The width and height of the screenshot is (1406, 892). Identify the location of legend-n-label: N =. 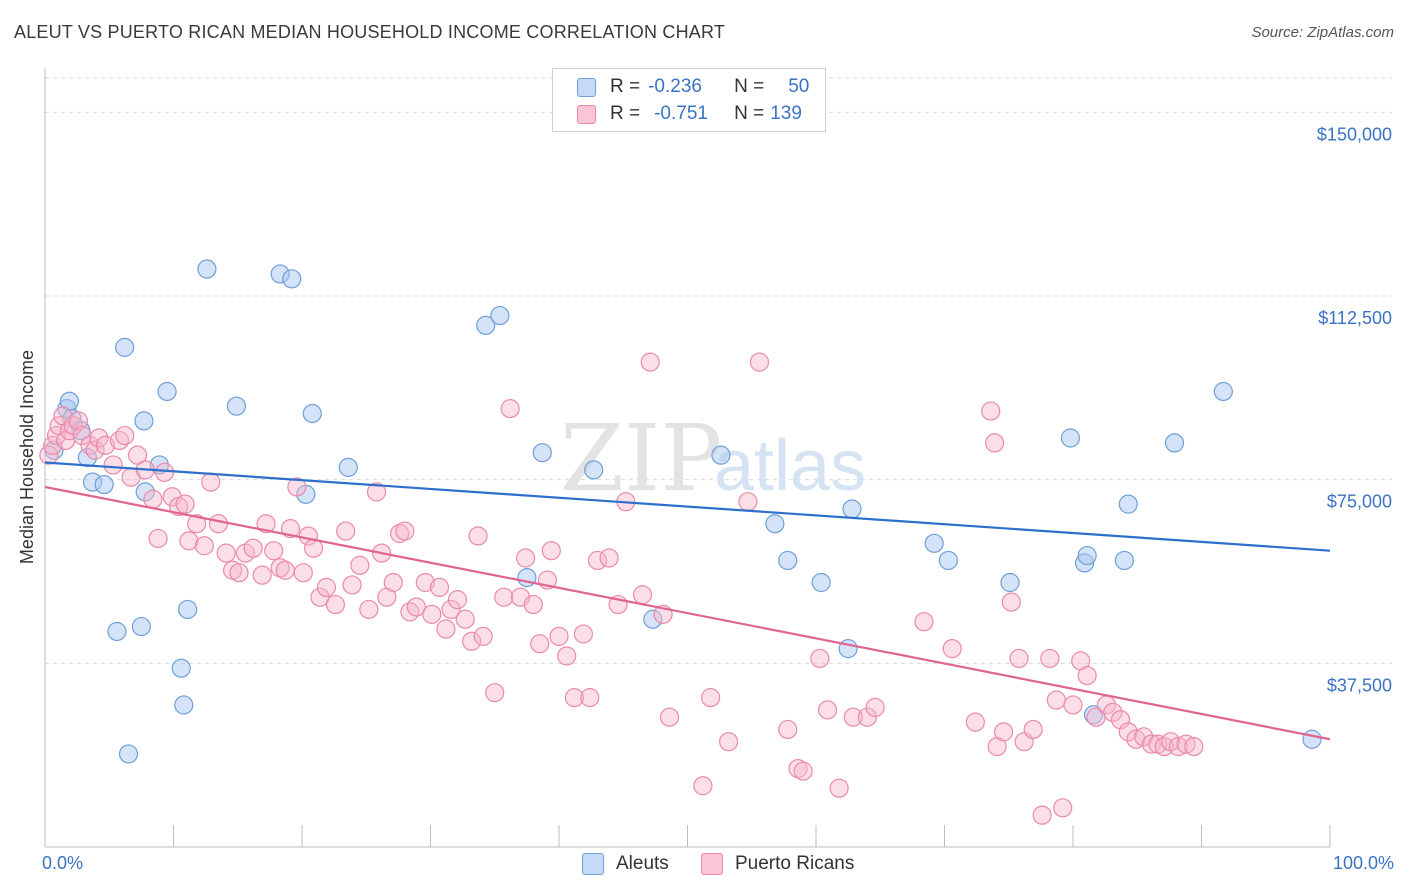
(749, 113).